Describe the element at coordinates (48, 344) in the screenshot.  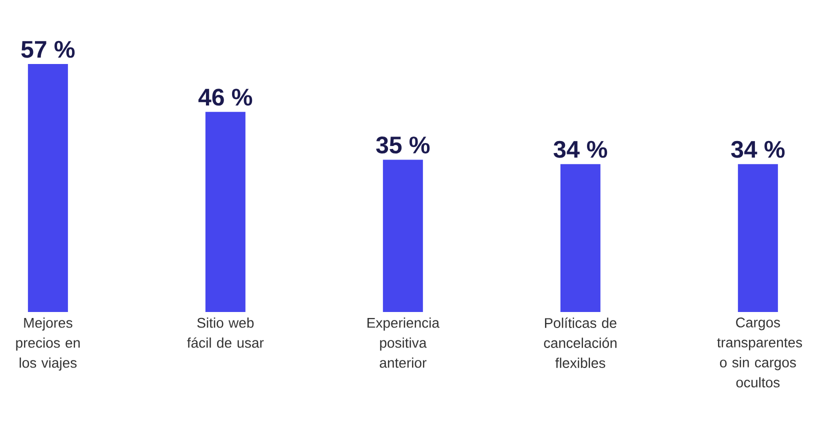
I see `x-tick-label: Mejores precios en los viajes` at that location.